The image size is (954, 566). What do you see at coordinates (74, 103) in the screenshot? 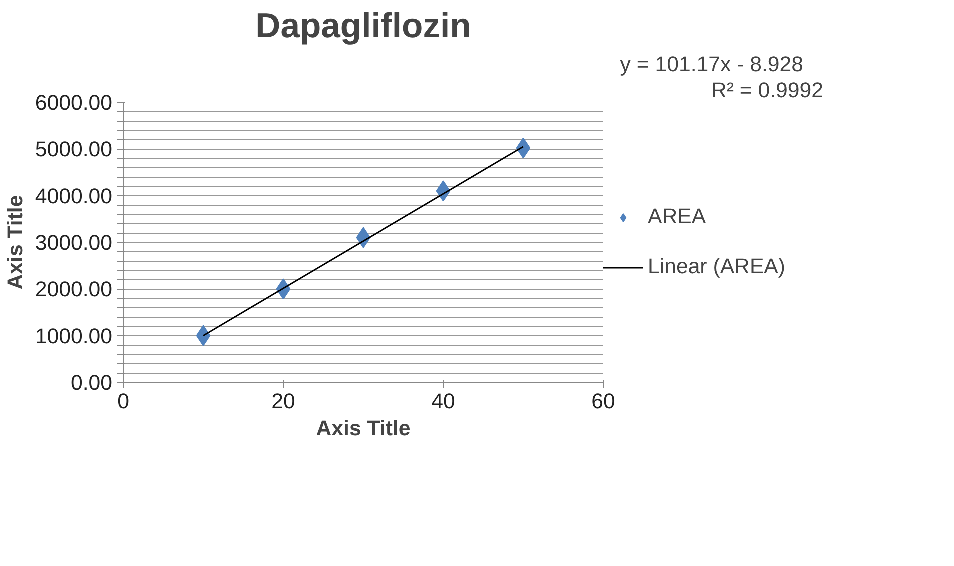
I see `y-tick-label: 6000.00` at bounding box center [74, 103].